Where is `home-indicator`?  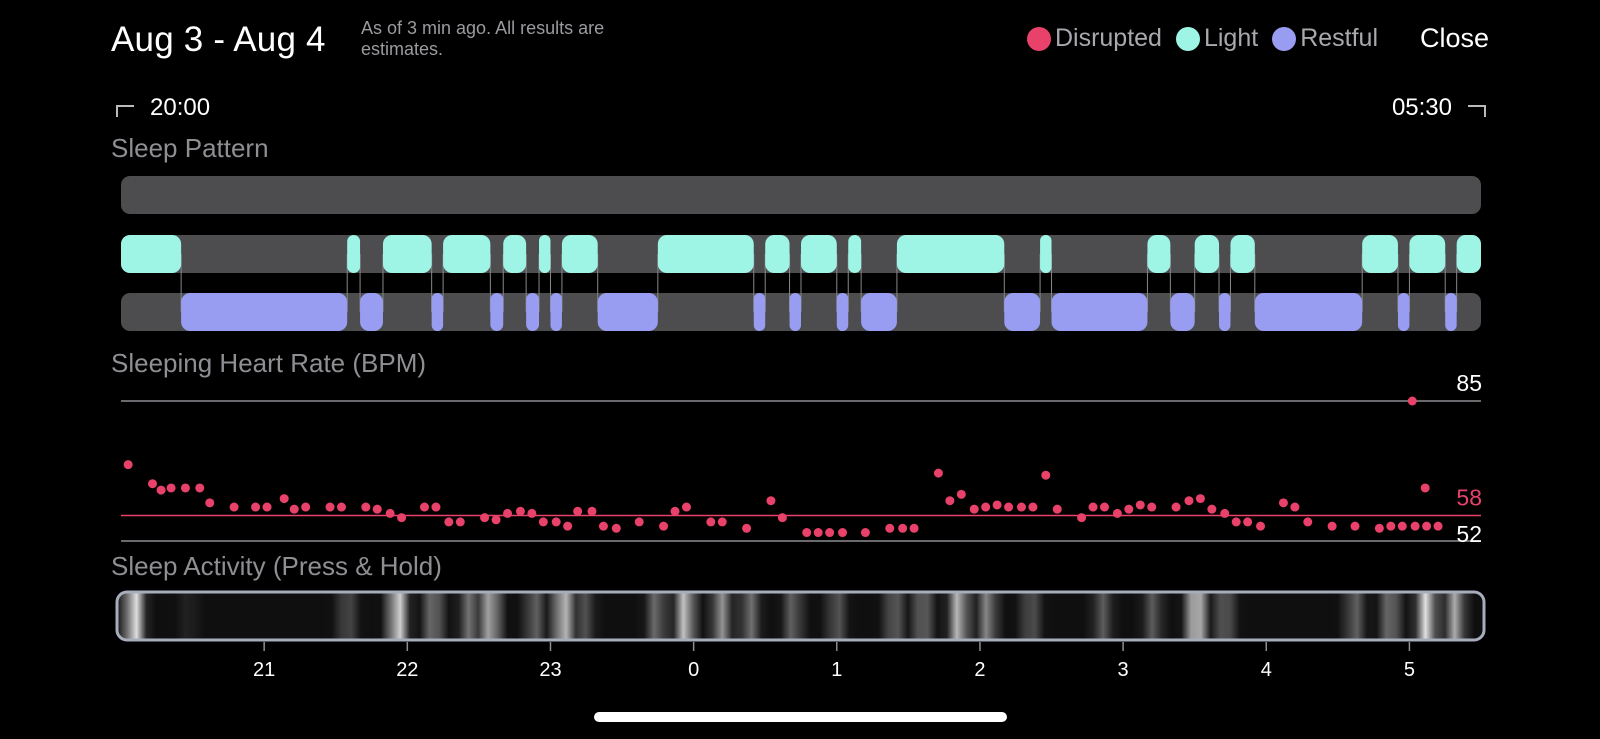 home-indicator is located at coordinates (800, 717).